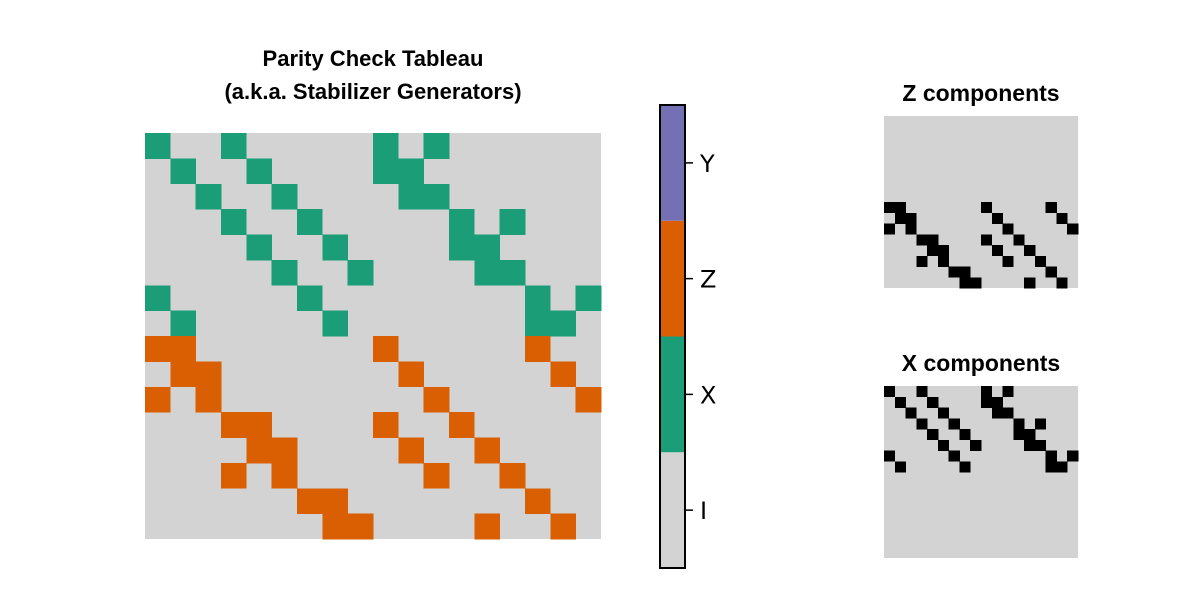 This screenshot has width=1200, height=600. I want to click on colorbar-tick-label: X, so click(708, 395).